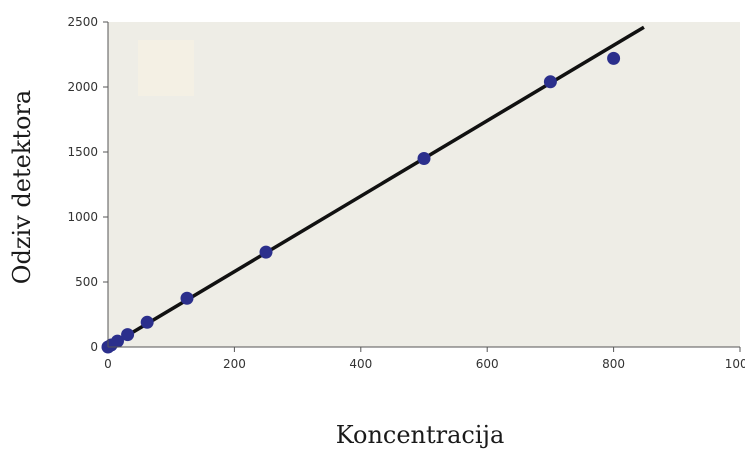 The image size is (745, 450). I want to click on y-tick-label: 2000, so click(82, 87).